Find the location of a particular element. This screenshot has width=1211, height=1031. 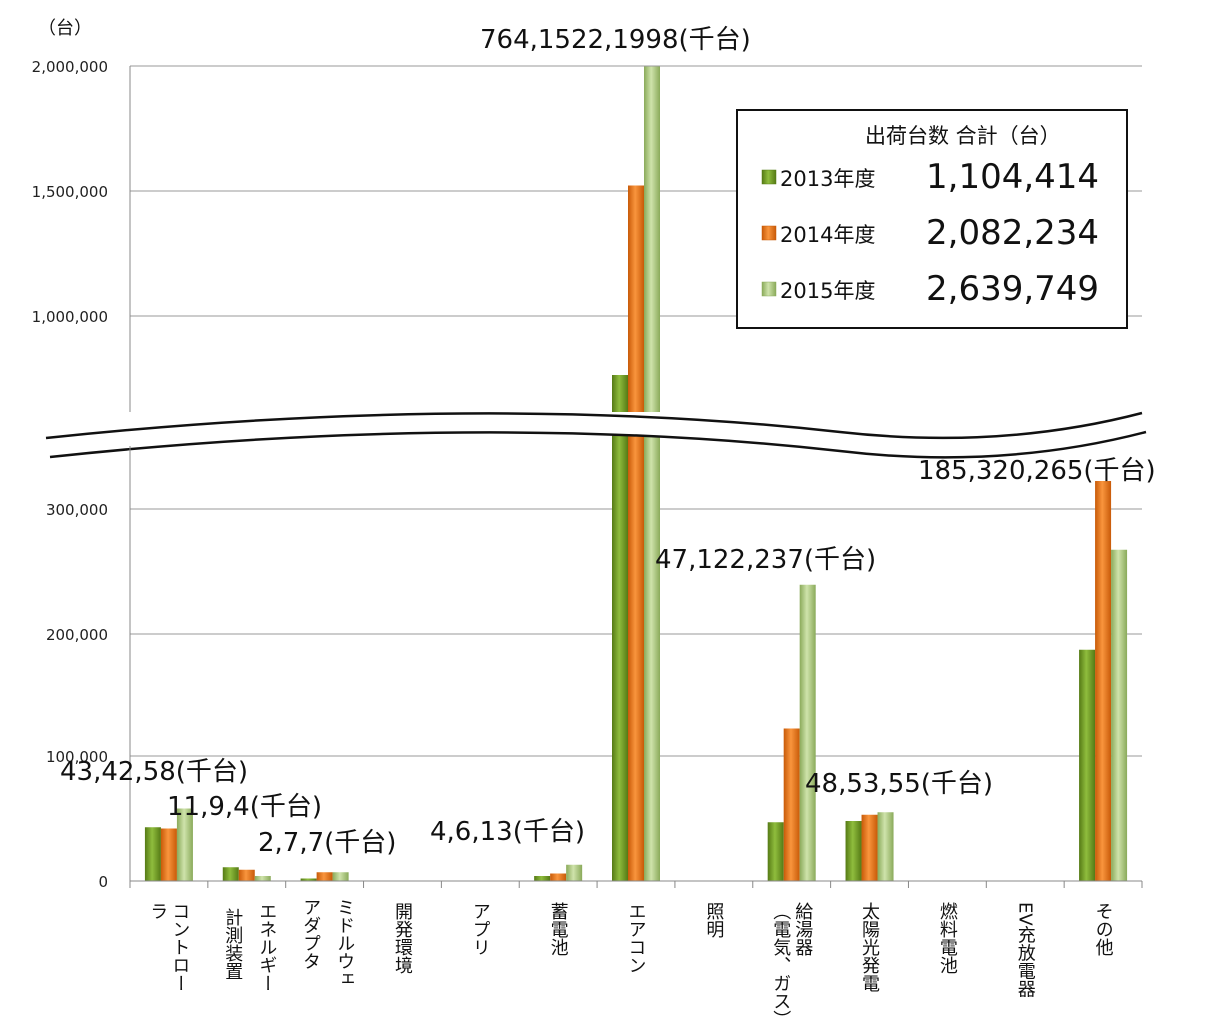

axis-break is located at coordinates (596, 435).